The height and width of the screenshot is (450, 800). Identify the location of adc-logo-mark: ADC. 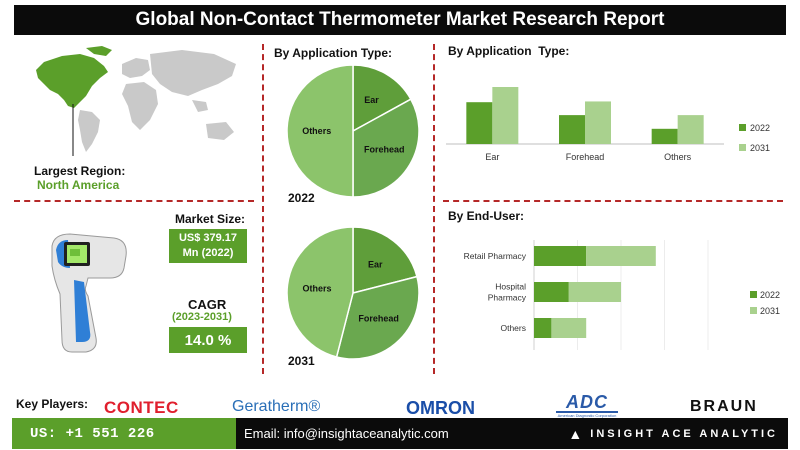
(587, 403).